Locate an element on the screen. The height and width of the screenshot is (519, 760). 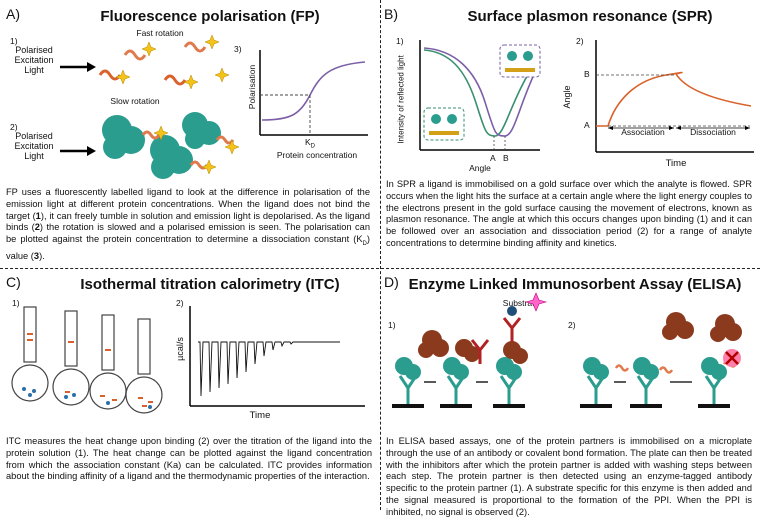
fast-rotation-label: Fast rotation is located at coordinates (160, 33).